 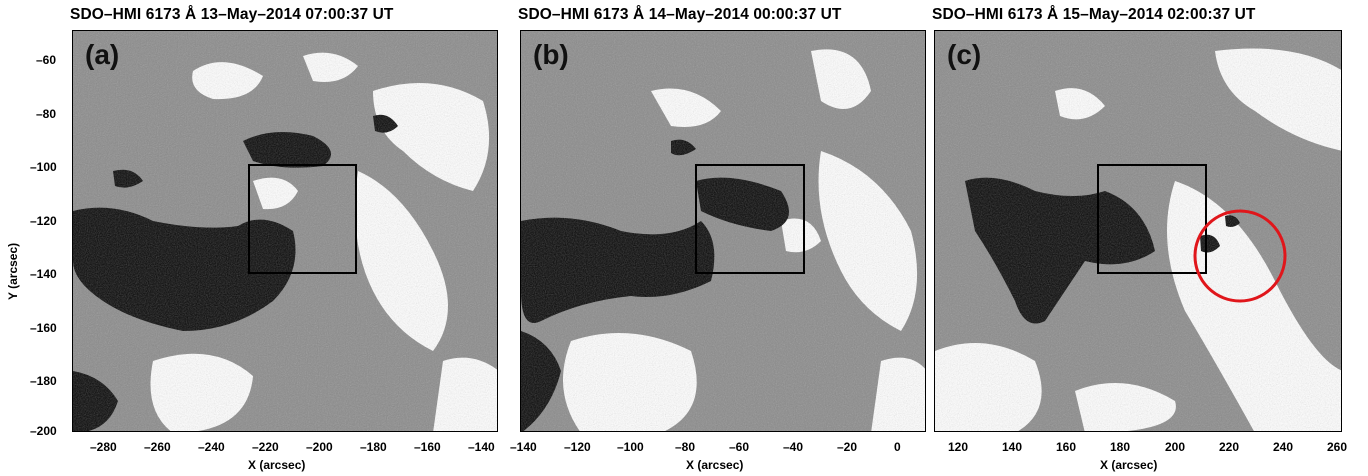 What do you see at coordinates (577, 447) in the screenshot?
I see `x-tick-b: –120` at bounding box center [577, 447].